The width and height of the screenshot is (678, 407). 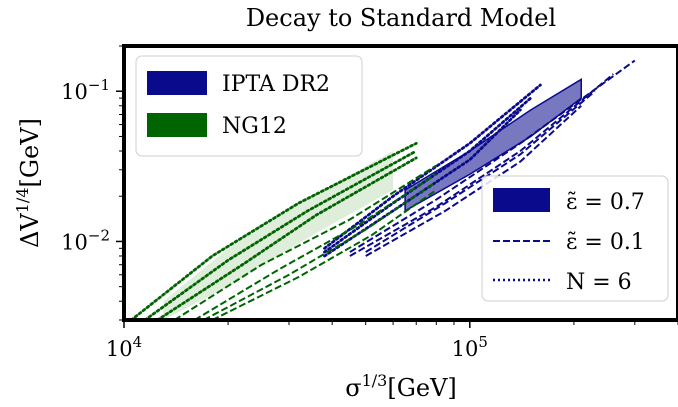 What do you see at coordinates (605, 242) in the screenshot?
I see `legend-label-eps01: ε̃ = 0.1` at bounding box center [605, 242].